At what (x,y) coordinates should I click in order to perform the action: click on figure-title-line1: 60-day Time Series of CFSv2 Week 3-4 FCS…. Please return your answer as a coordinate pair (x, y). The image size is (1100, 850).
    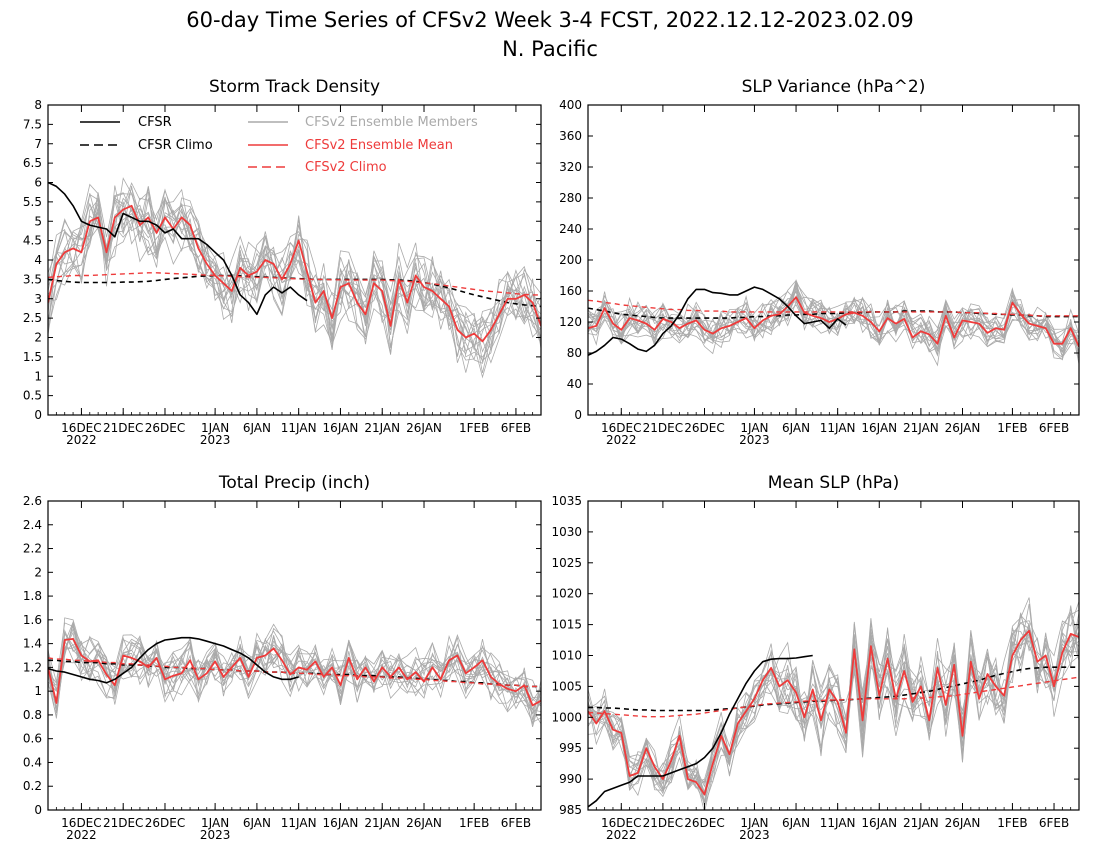
    Looking at the image, I should click on (550, 20).